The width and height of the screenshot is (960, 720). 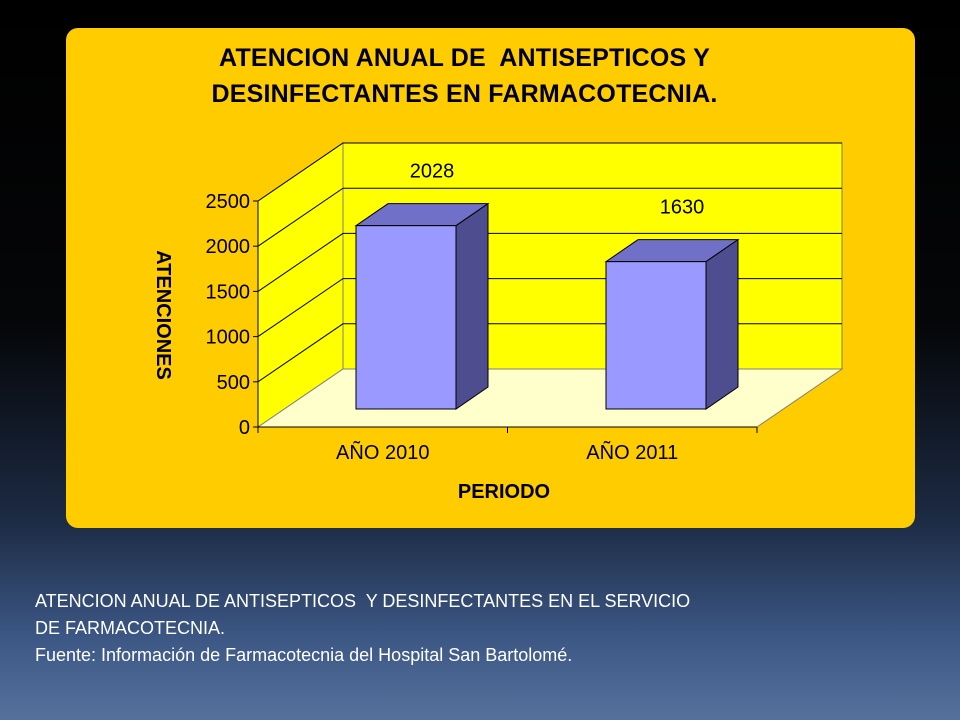 What do you see at coordinates (464, 94) in the screenshot?
I see `chart-title-line-2: DESINFECTANTES EN FARMACOTECNIA.` at bounding box center [464, 94].